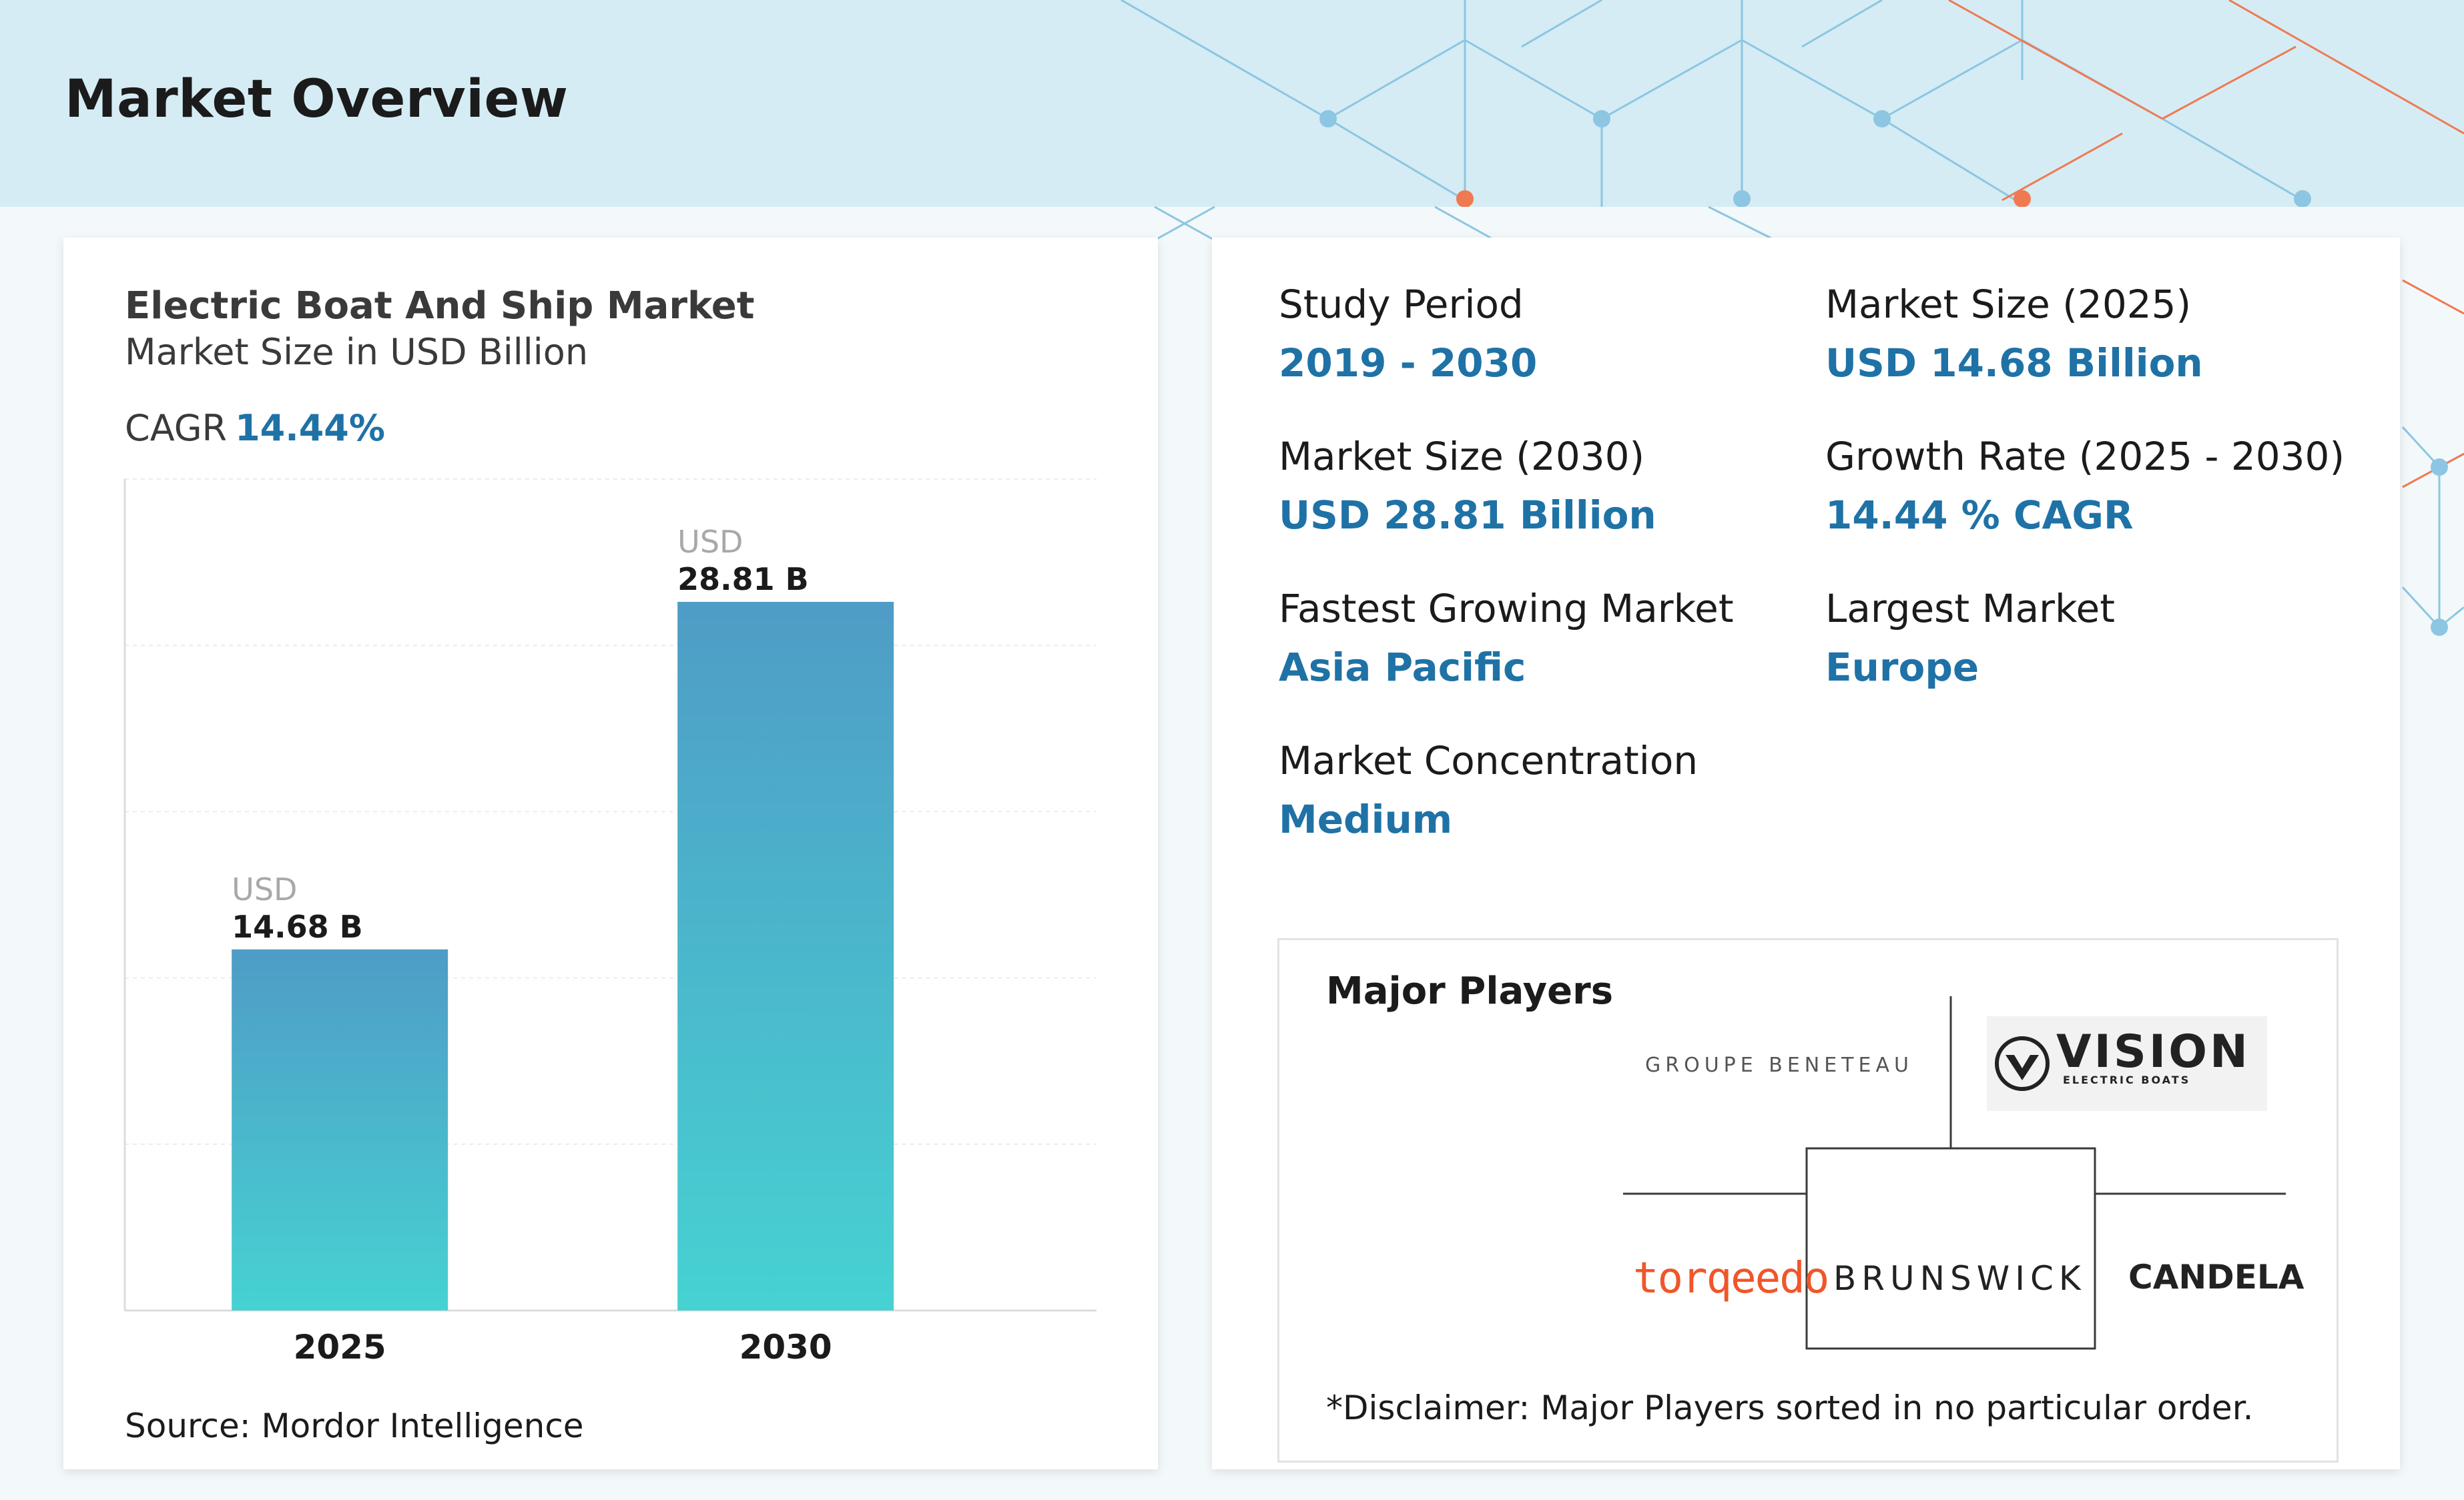 The height and width of the screenshot is (1500, 2464). I want to click on stat-growth-rate: Growth Rate (2025 - 2030) 14.44 % CAGR, so click(2085, 486).